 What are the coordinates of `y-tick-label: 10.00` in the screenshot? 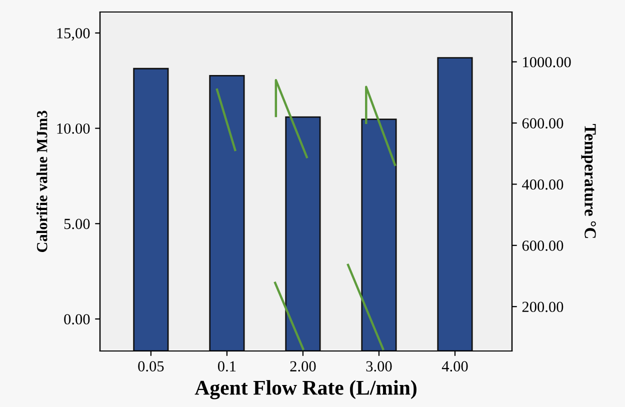 It's located at (73, 128).